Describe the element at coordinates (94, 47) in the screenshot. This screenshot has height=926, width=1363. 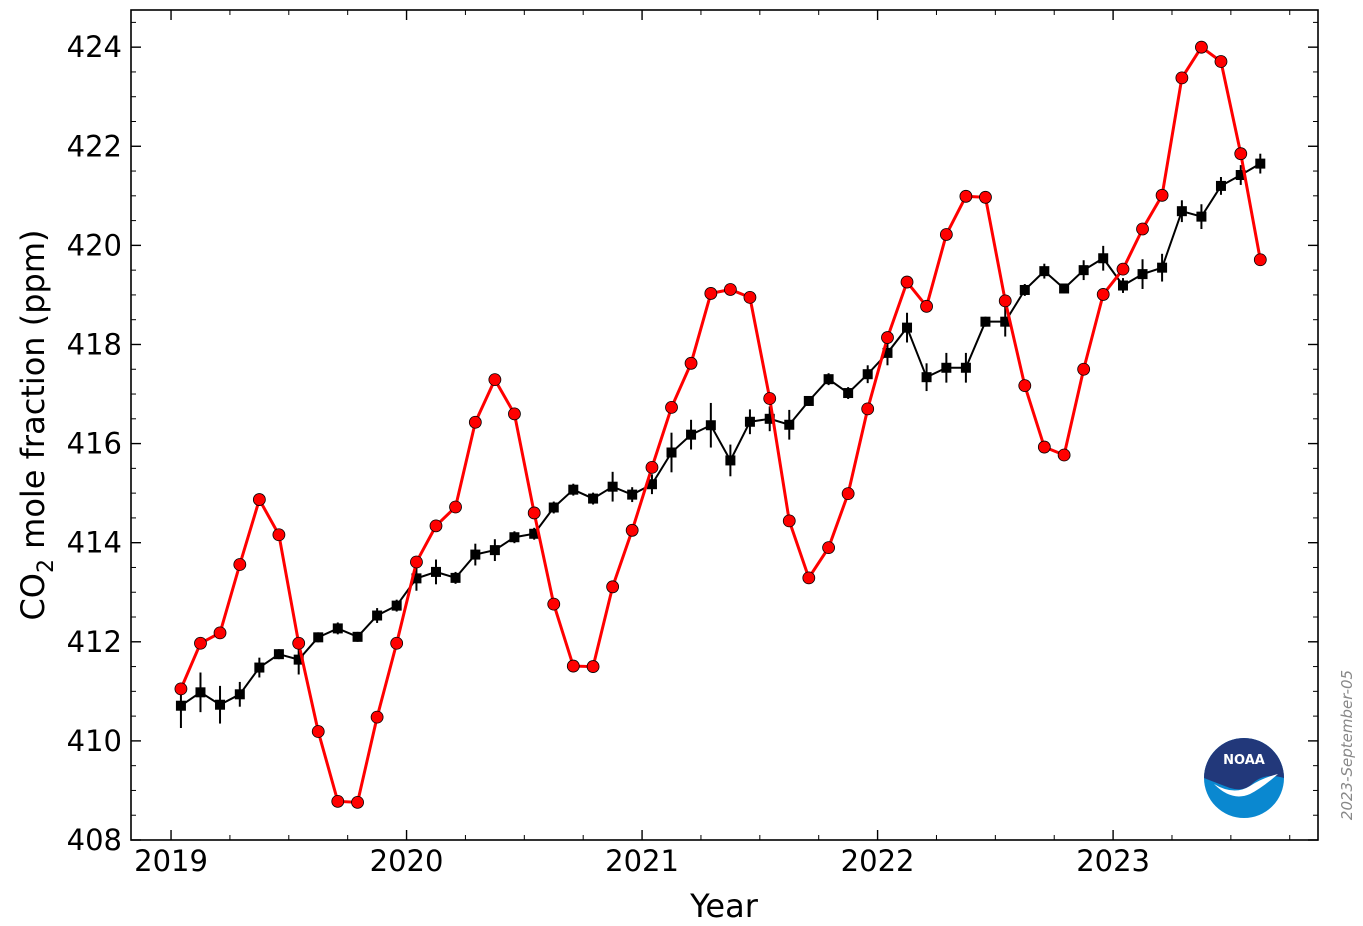
I see `y-tick-label: 424` at that location.